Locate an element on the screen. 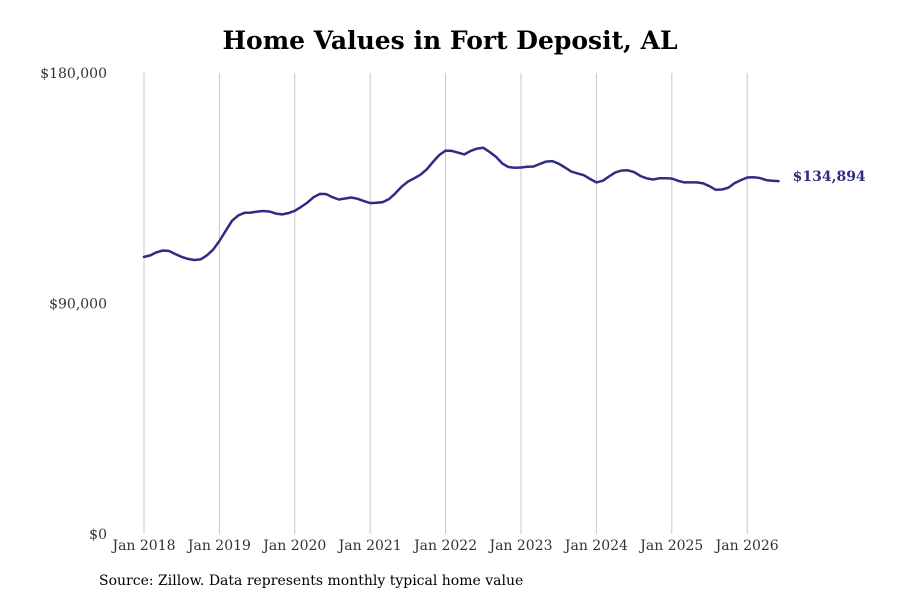 The image size is (900, 600). end-value-label: $134,894 is located at coordinates (829, 177).